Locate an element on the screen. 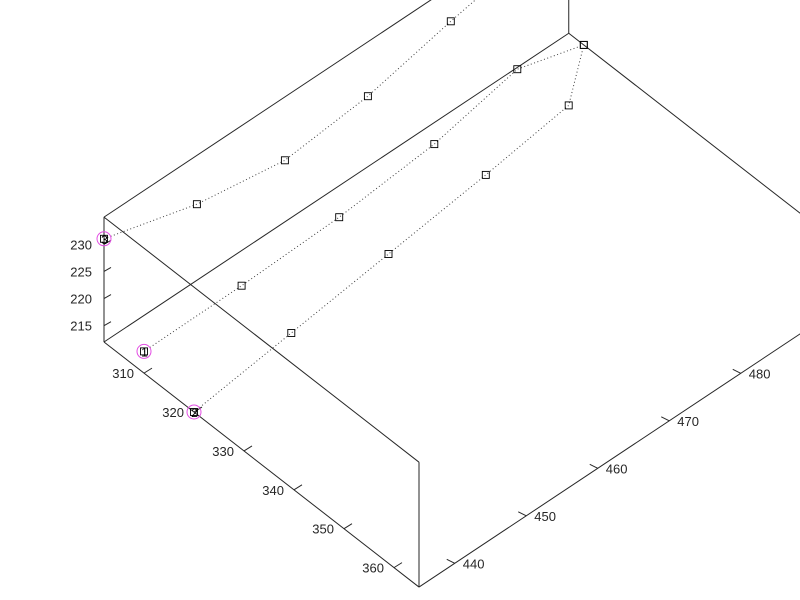 The image size is (800, 600). x-tick-label-470: 470 is located at coordinates (688, 421).